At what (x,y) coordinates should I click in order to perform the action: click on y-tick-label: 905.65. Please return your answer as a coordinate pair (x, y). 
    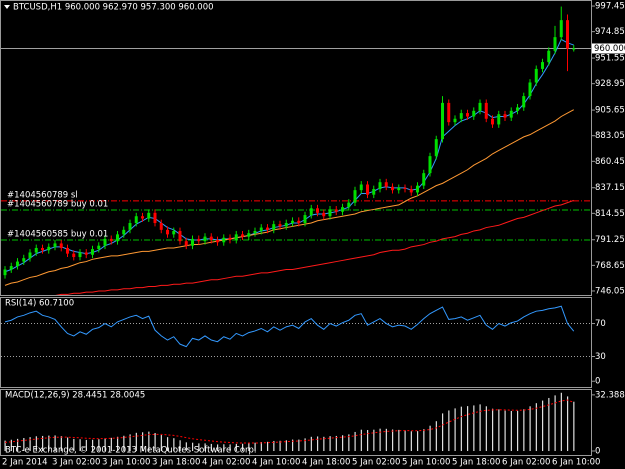
    Looking at the image, I should click on (610, 111).